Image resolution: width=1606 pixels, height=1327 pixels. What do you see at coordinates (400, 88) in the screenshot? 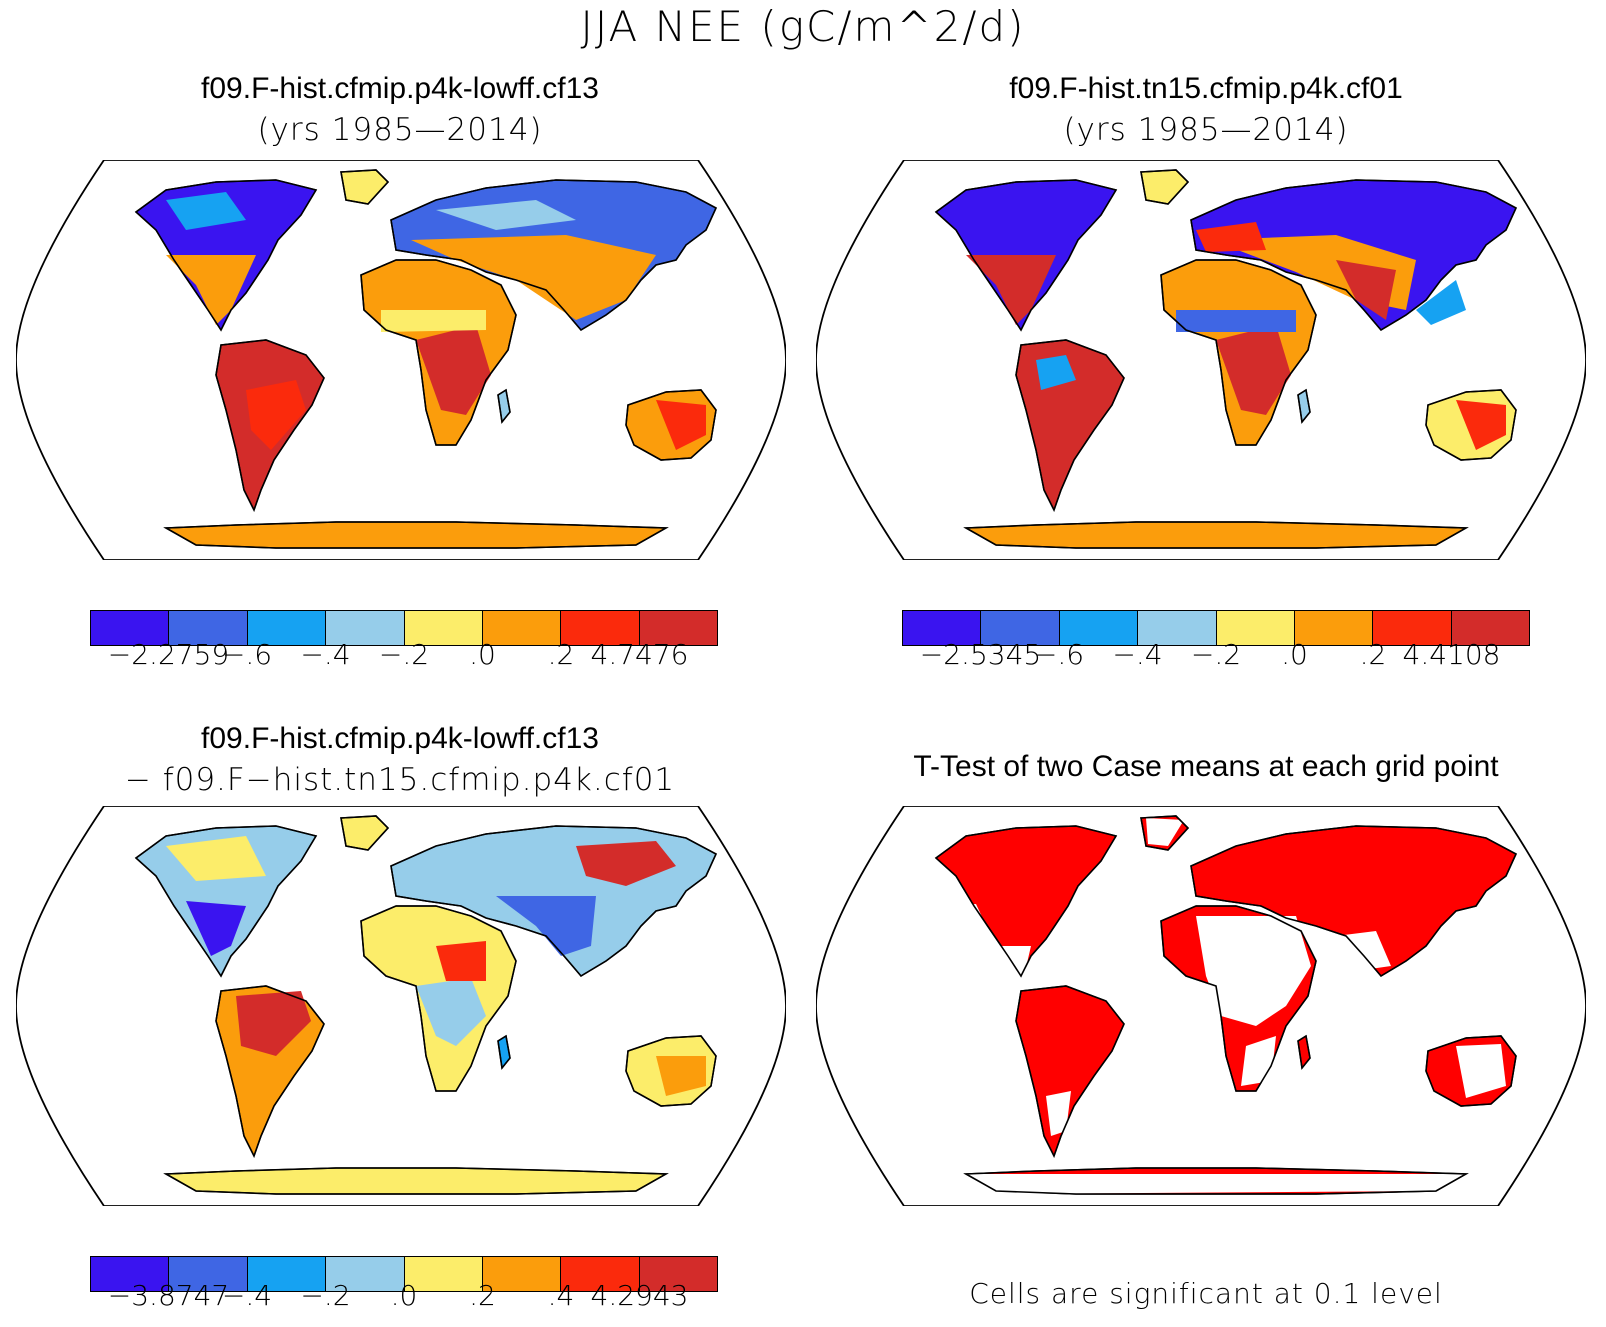
I see `panel-title-top-left: f09.F-hist.cfmip.p4k-lowff.cf13` at bounding box center [400, 88].